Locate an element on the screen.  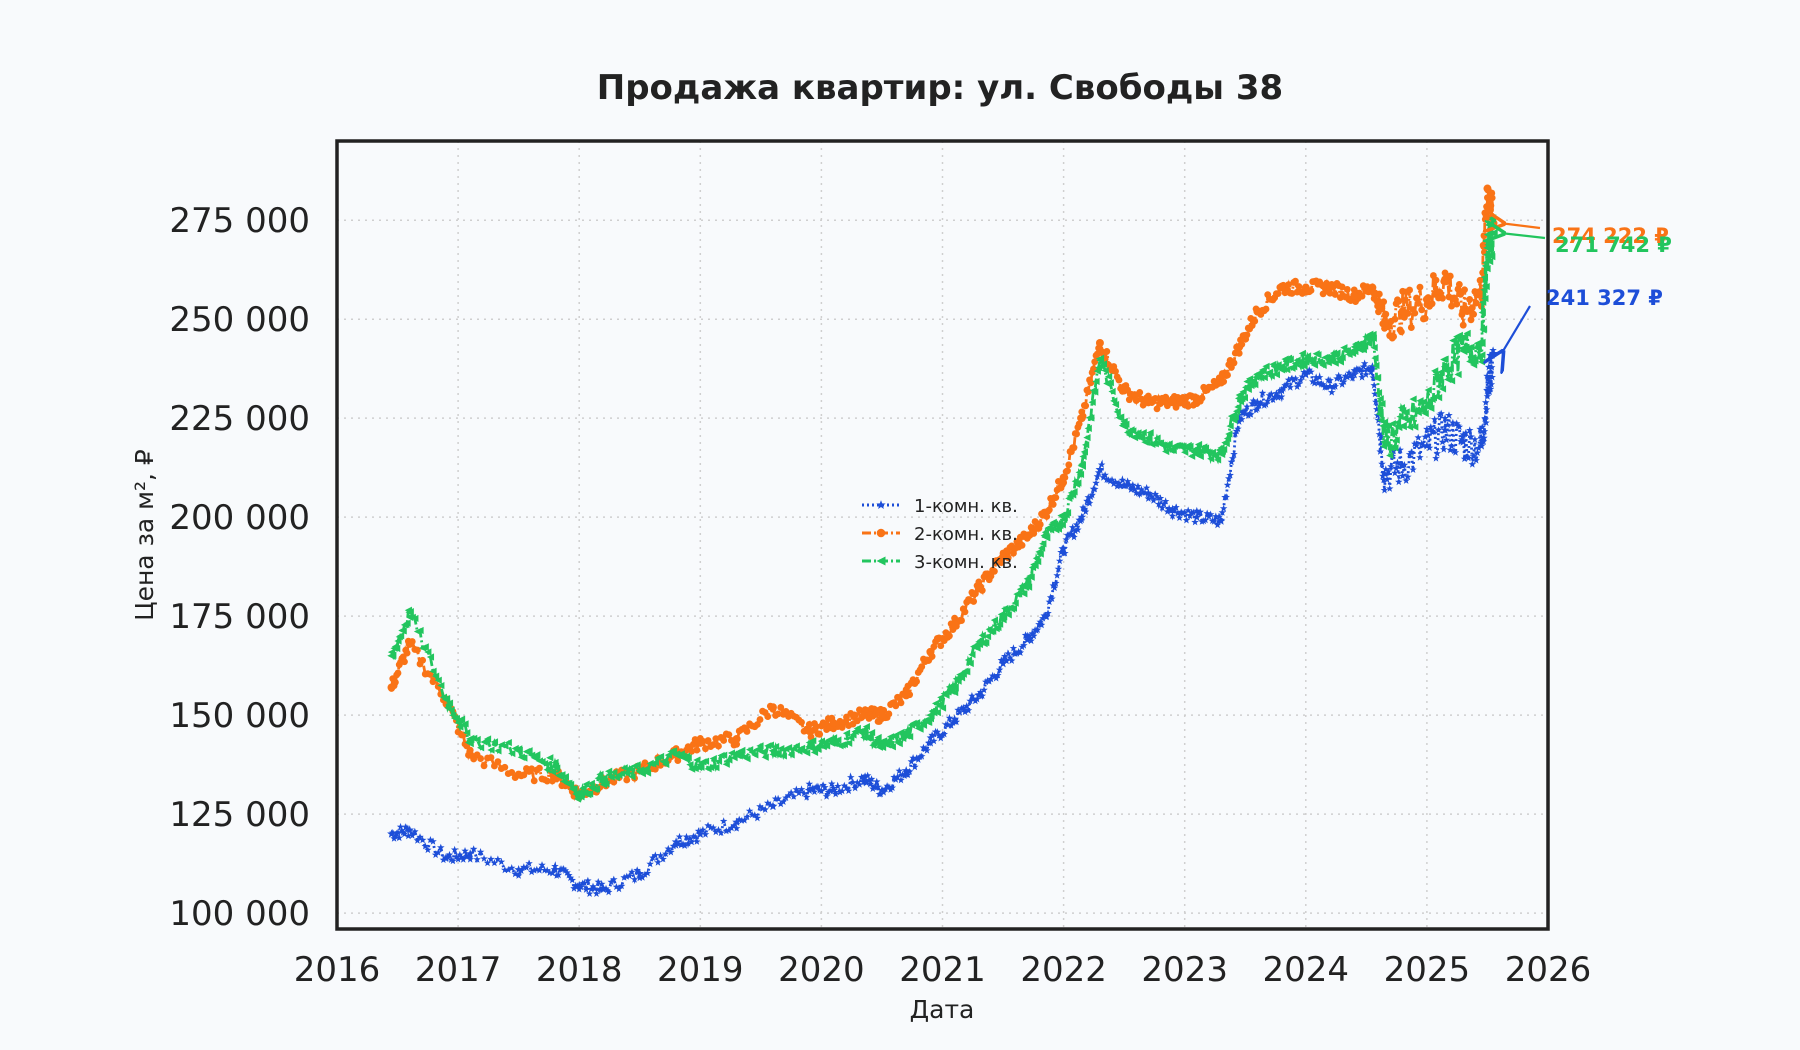
x-tick-label: 2022 is located at coordinates (1063, 970).